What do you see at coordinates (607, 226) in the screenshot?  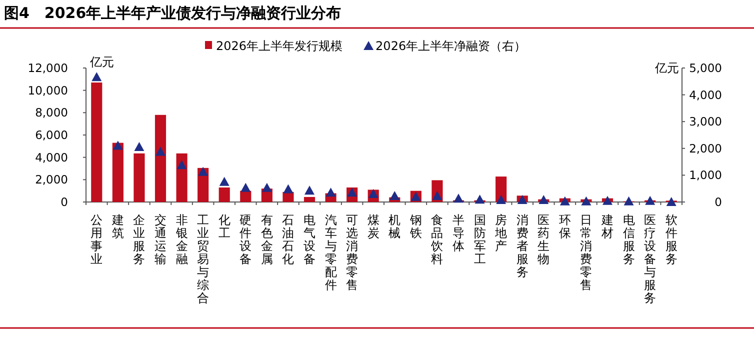 I see `x-tick-label: 建材` at bounding box center [607, 226].